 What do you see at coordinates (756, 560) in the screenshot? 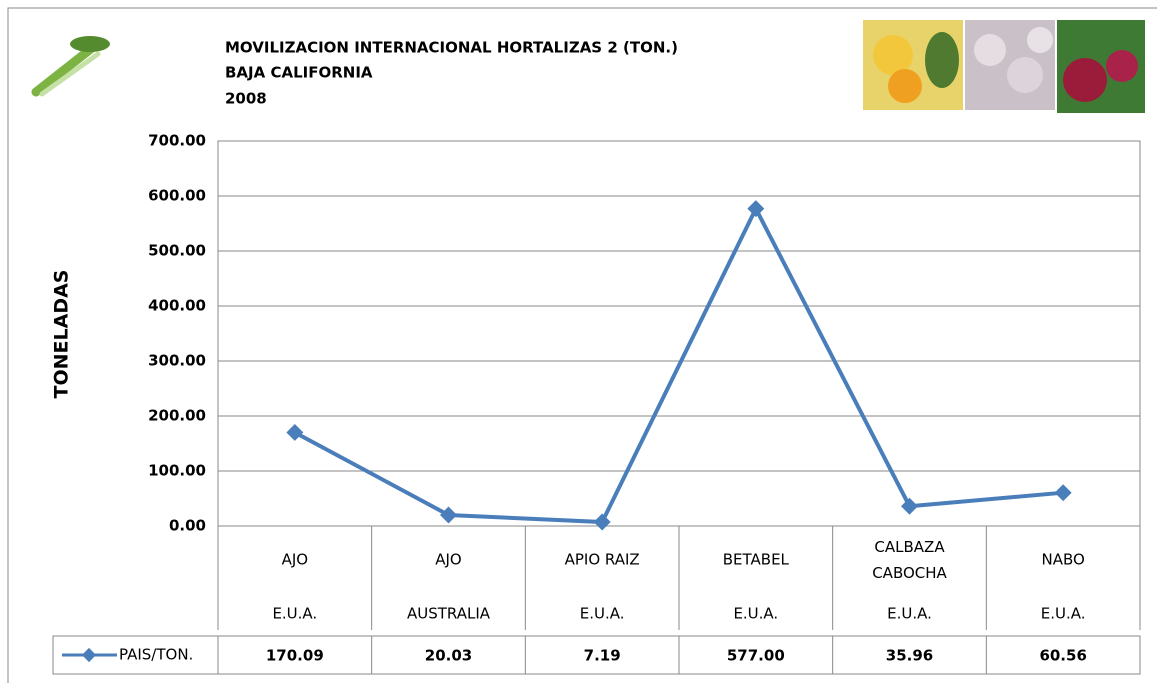
I see `x-tick-label: BETABEL` at bounding box center [756, 560].